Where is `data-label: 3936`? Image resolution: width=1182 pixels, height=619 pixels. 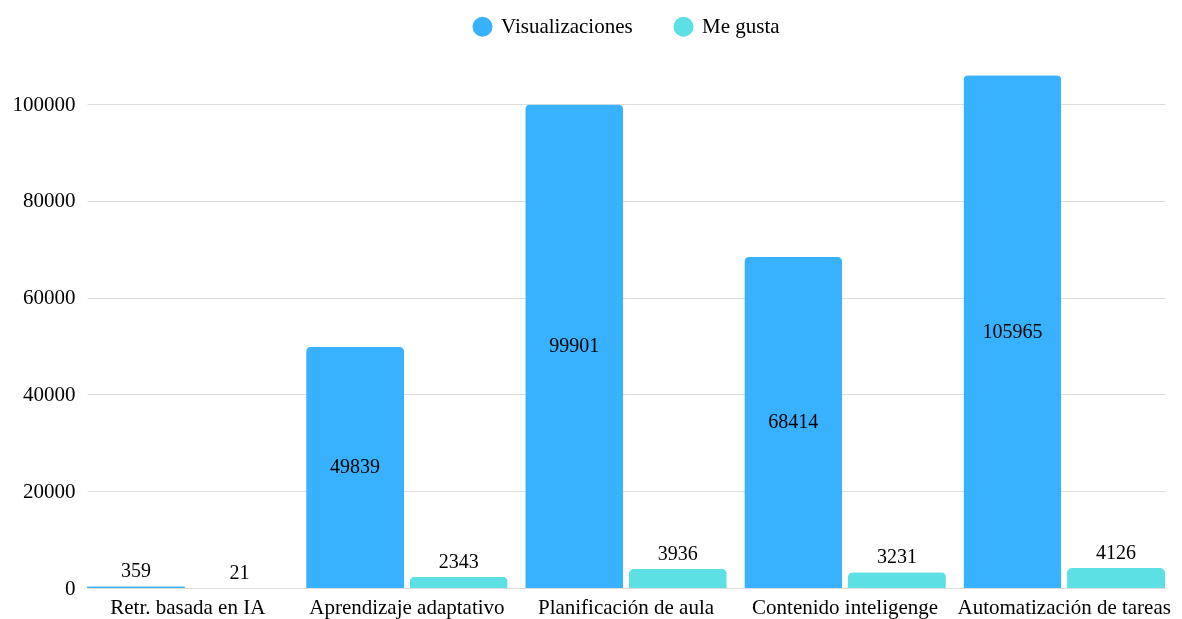
data-label: 3936 is located at coordinates (677, 552).